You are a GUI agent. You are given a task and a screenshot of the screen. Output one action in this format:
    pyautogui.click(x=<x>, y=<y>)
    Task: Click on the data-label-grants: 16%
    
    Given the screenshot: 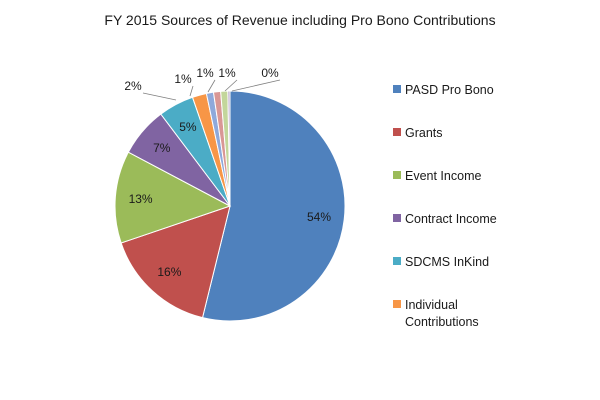 What is the action you would take?
    pyautogui.click(x=169, y=272)
    